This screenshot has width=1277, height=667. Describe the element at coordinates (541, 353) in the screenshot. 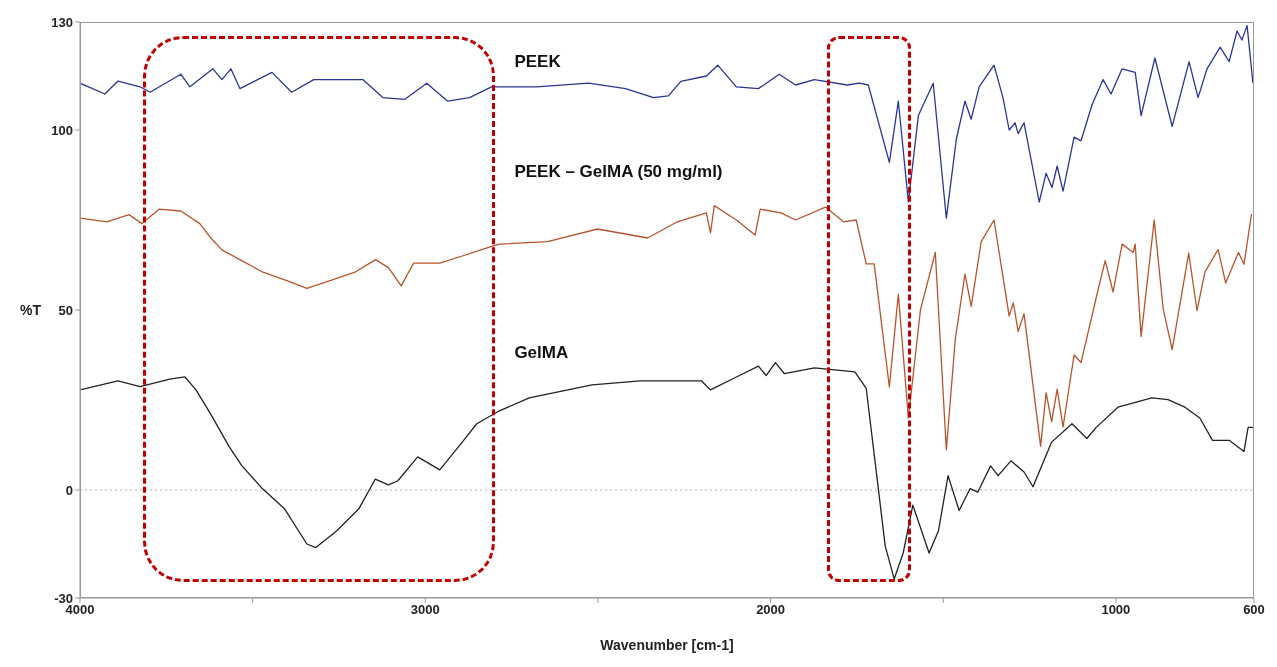

I see `series-label: GelMA` at that location.